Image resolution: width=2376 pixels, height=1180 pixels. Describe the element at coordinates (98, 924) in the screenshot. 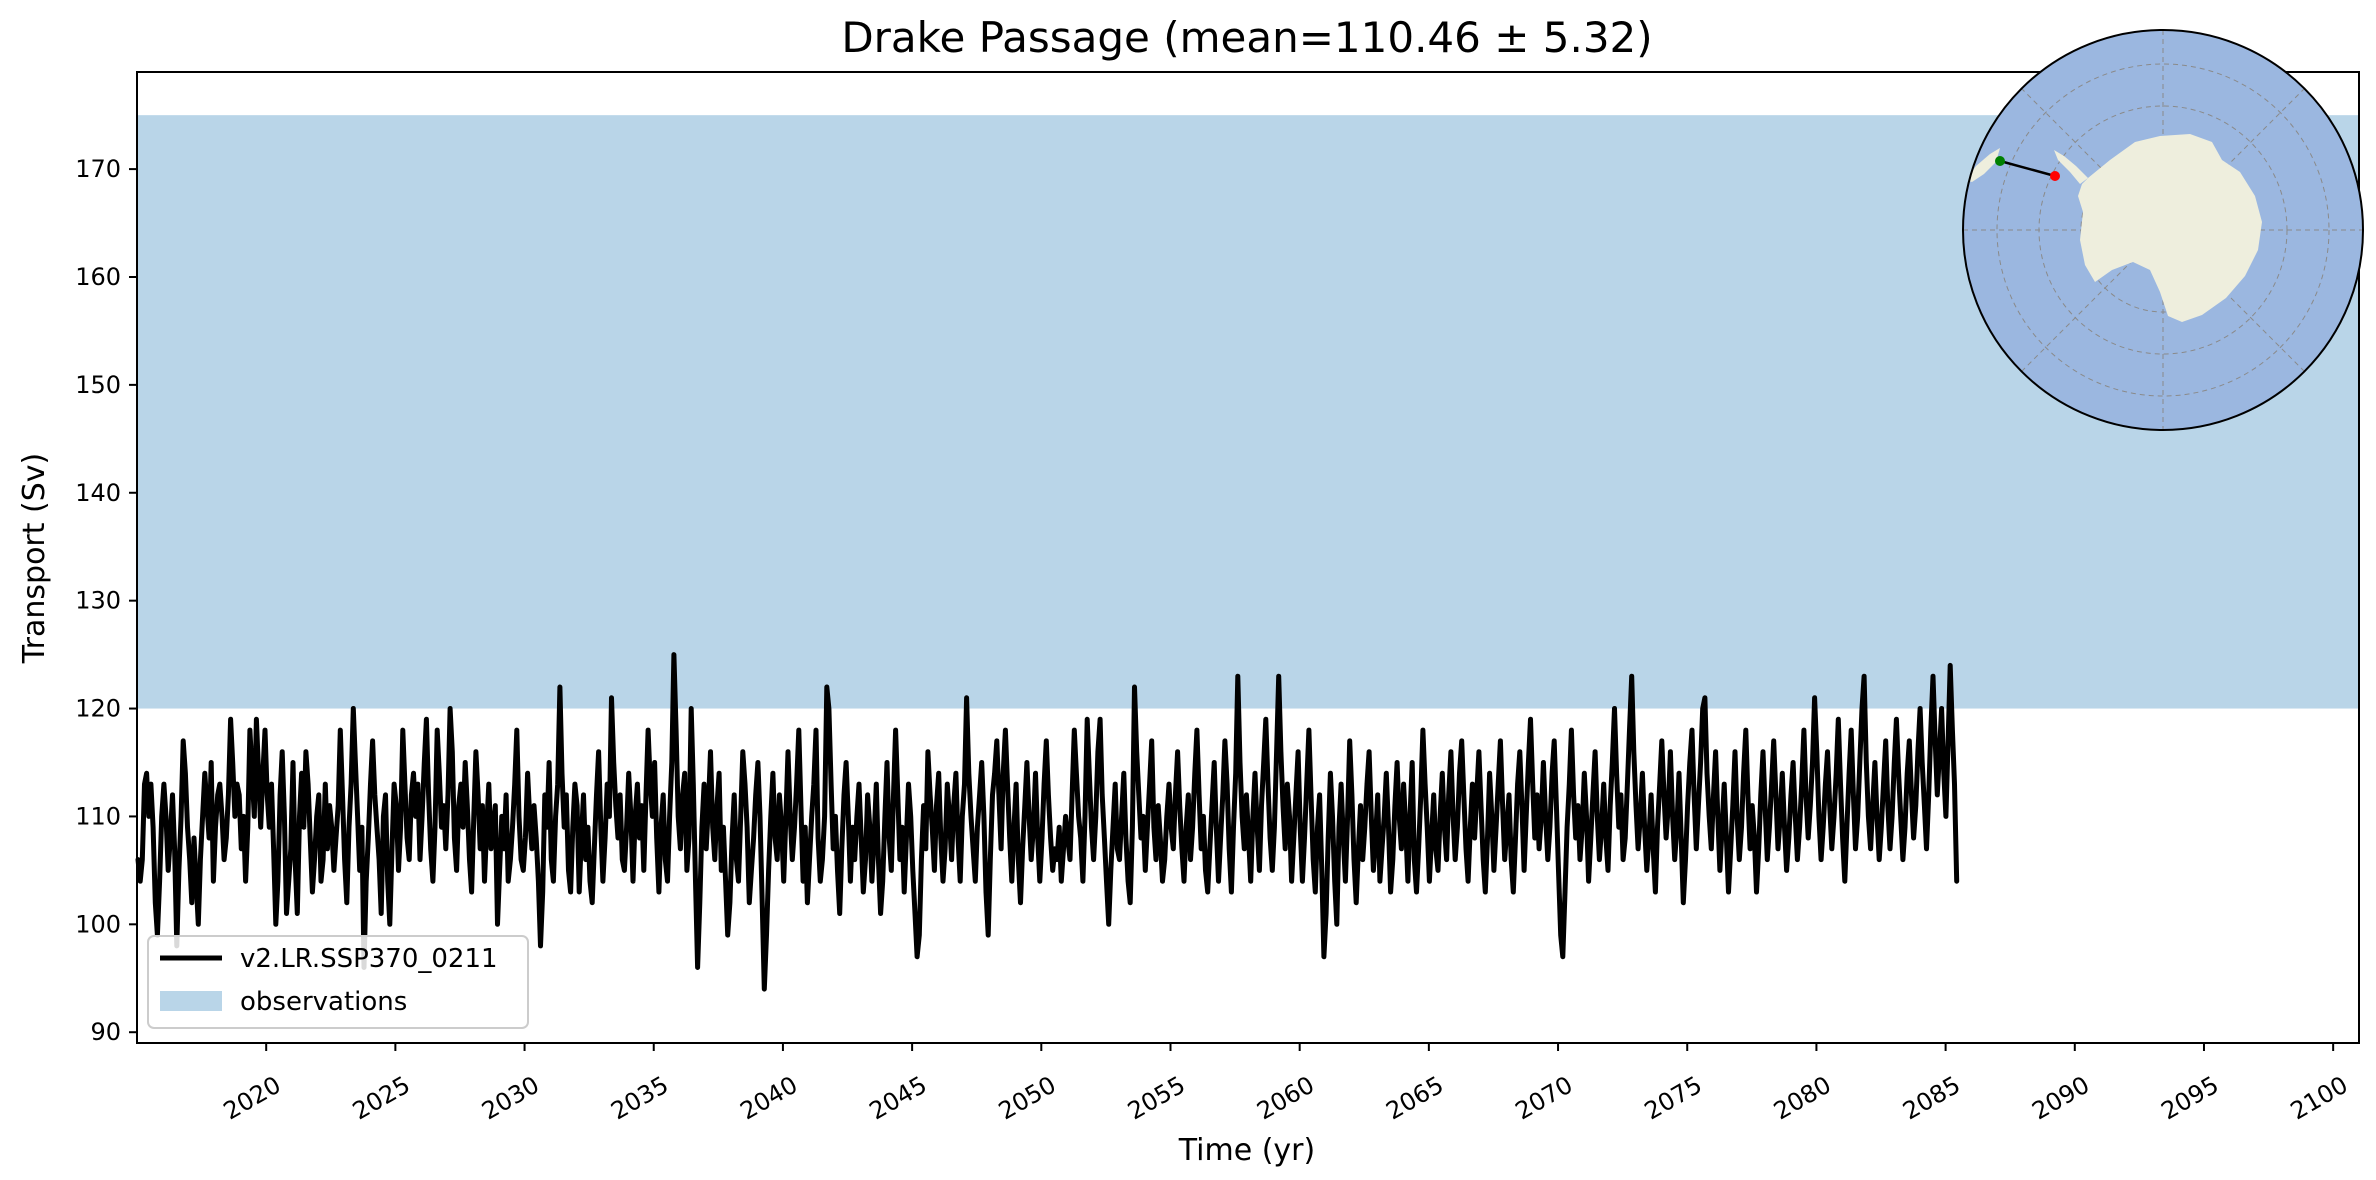

I see `y-tick-label: 100` at that location.